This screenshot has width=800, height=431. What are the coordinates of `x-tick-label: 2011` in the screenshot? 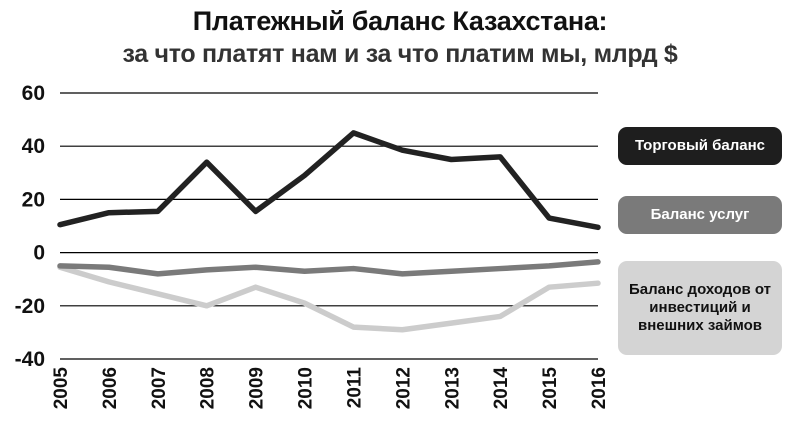 It's located at (354, 388).